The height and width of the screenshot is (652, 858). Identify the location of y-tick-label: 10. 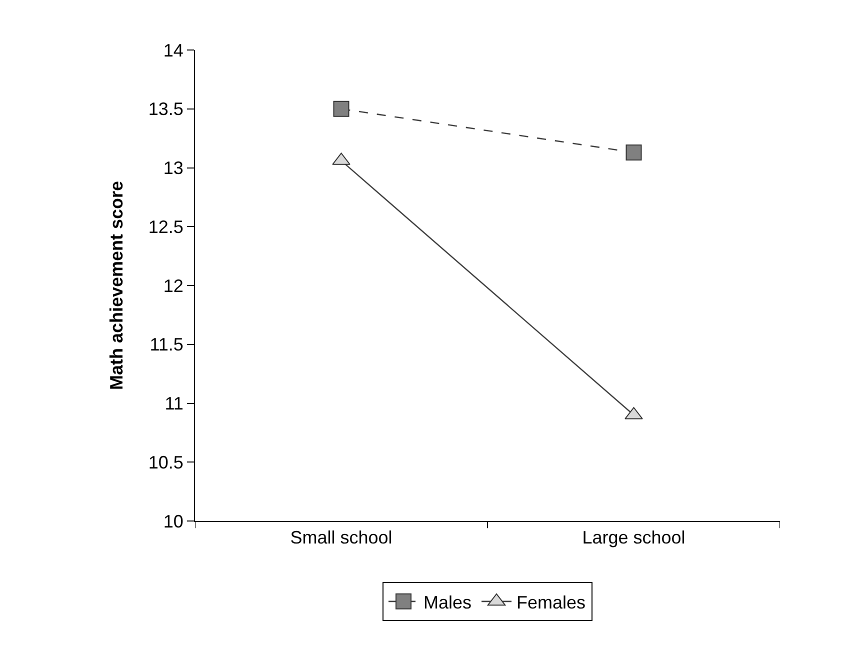
(173, 521).